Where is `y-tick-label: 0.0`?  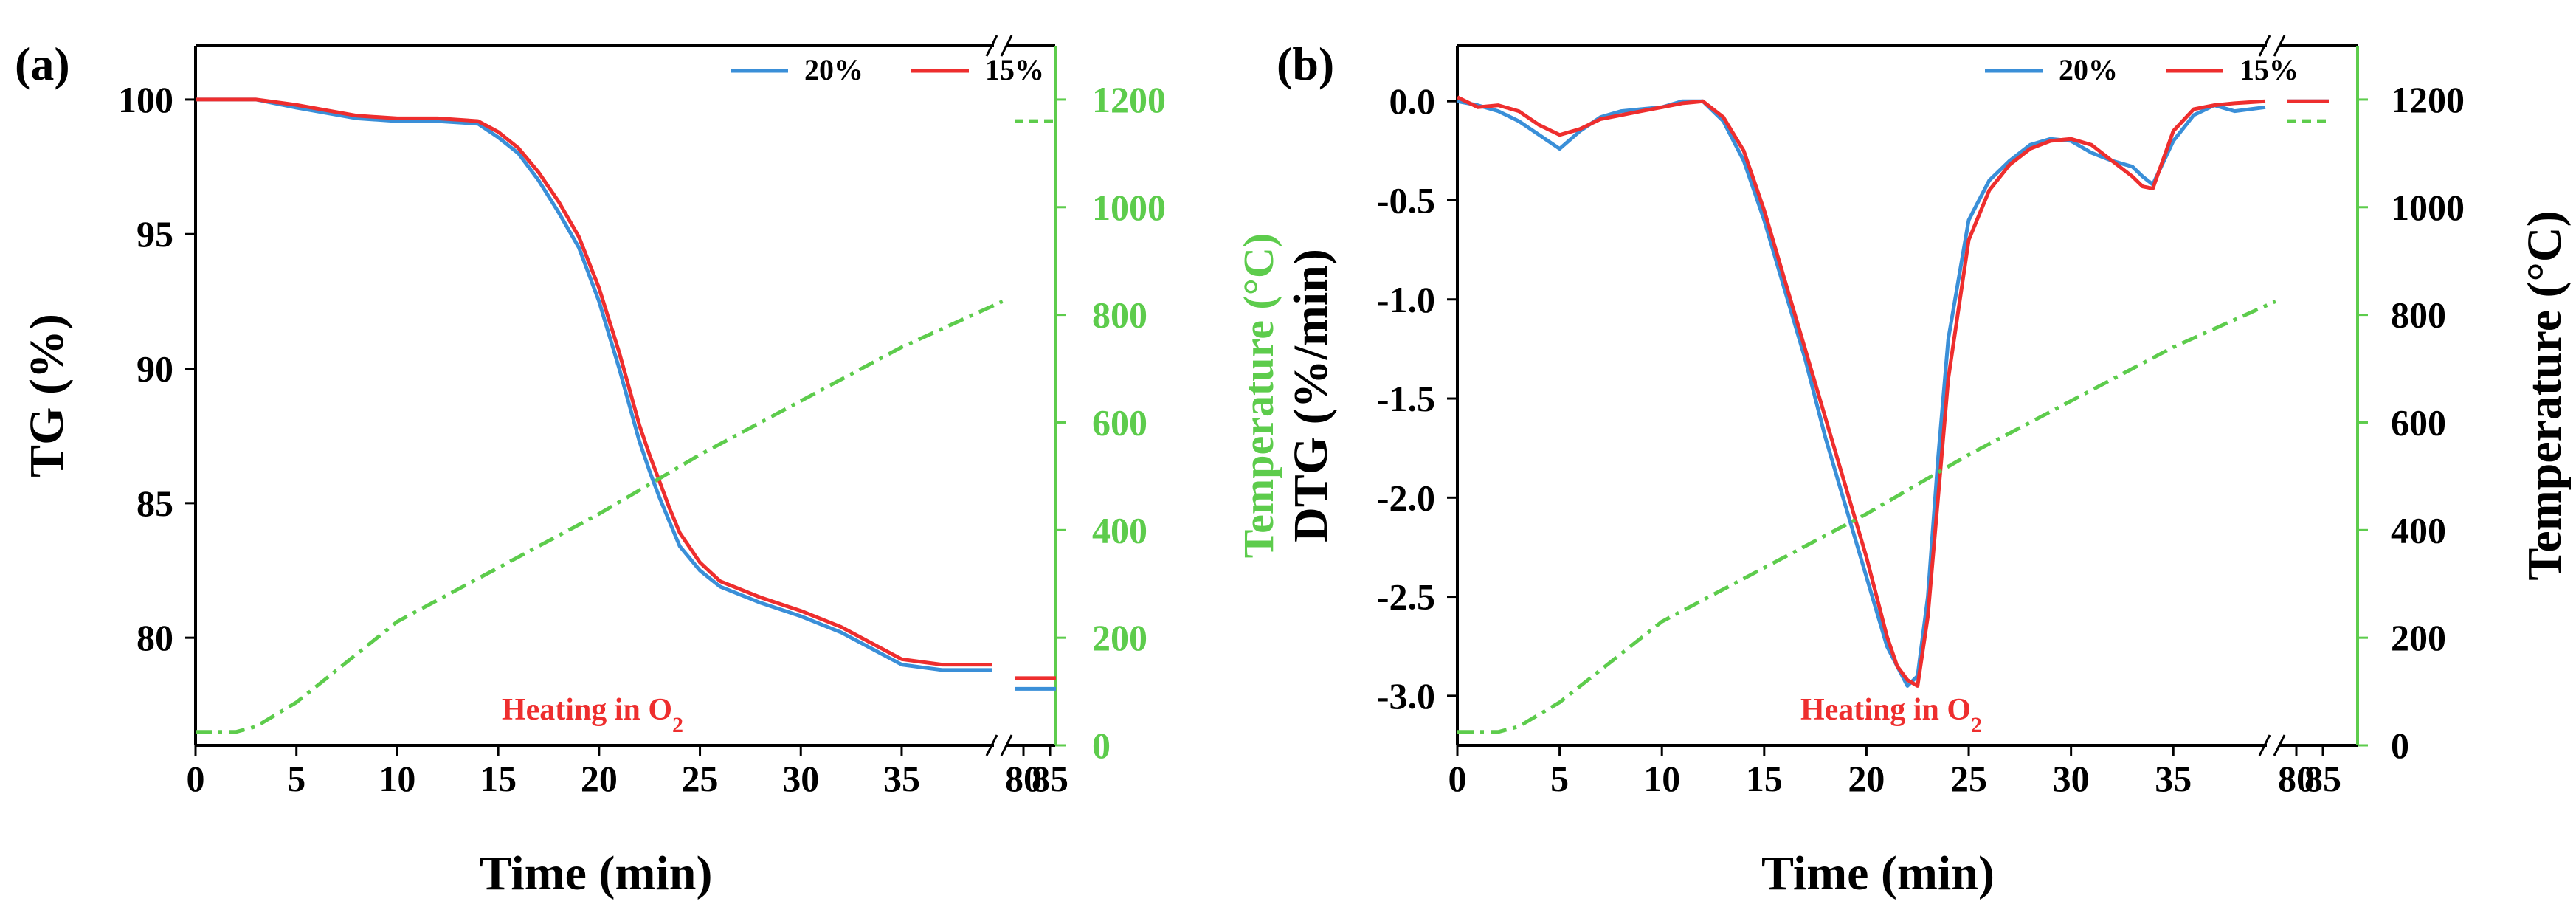 y-tick-label: 0.0 is located at coordinates (1412, 101).